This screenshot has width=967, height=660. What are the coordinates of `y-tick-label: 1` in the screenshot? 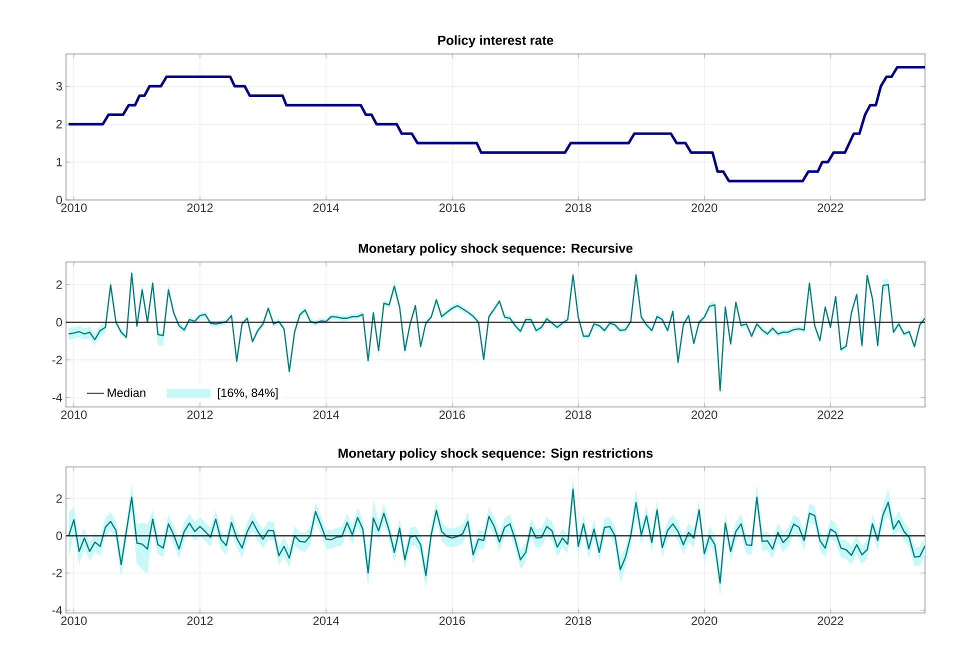 It's located at (59, 162).